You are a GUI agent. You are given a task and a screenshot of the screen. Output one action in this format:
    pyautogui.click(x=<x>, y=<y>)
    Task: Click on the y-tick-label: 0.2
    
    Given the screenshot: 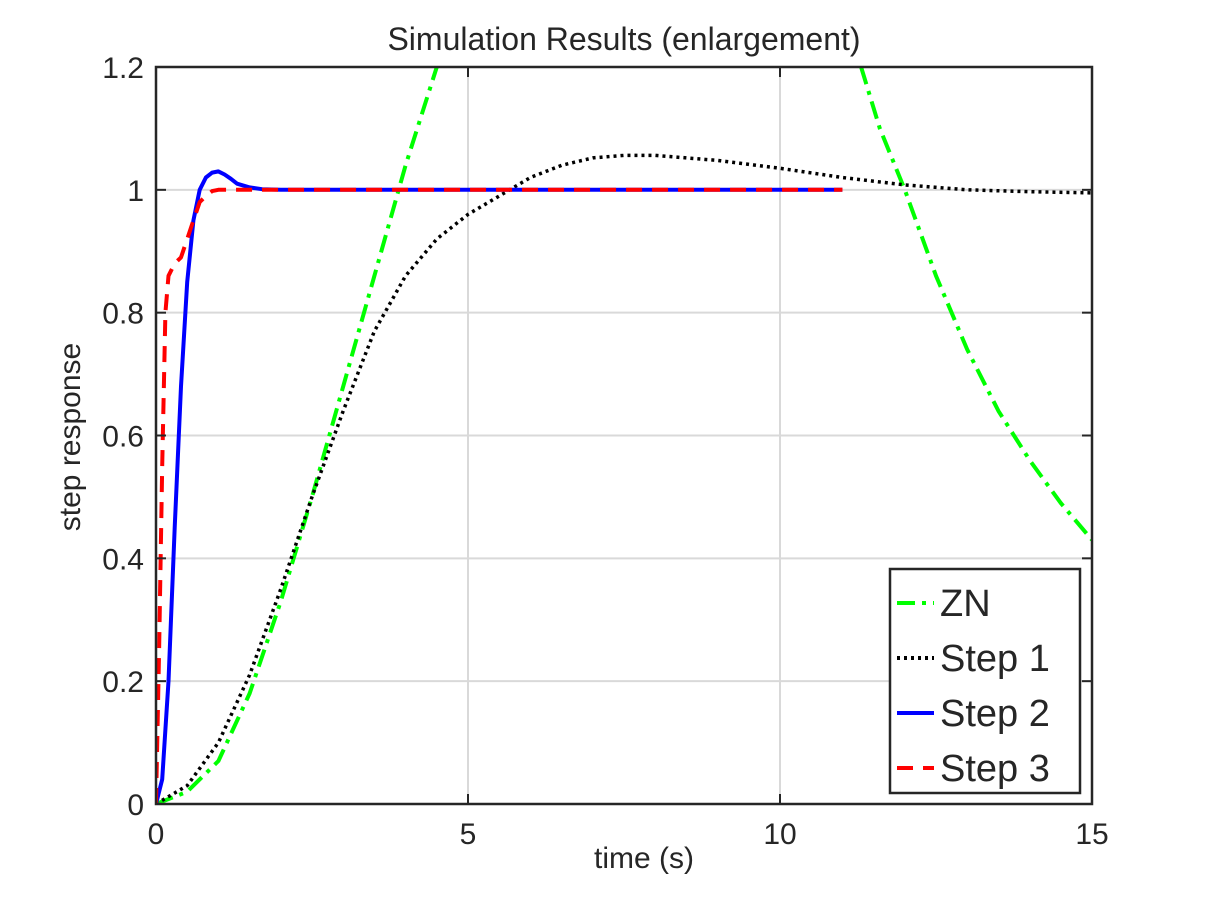 What is the action you would take?
    pyautogui.click(x=123, y=682)
    